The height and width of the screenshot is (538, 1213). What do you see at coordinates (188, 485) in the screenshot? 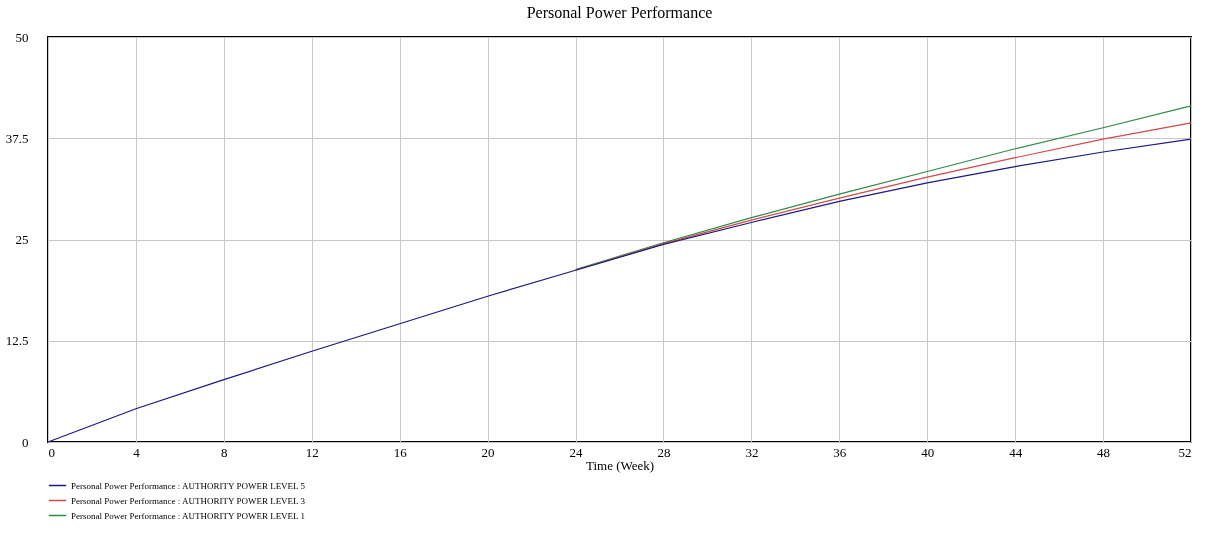
I see `legend-label: Personal Power Performance : AUTHORITY POWER LEVEL 5` at bounding box center [188, 485].